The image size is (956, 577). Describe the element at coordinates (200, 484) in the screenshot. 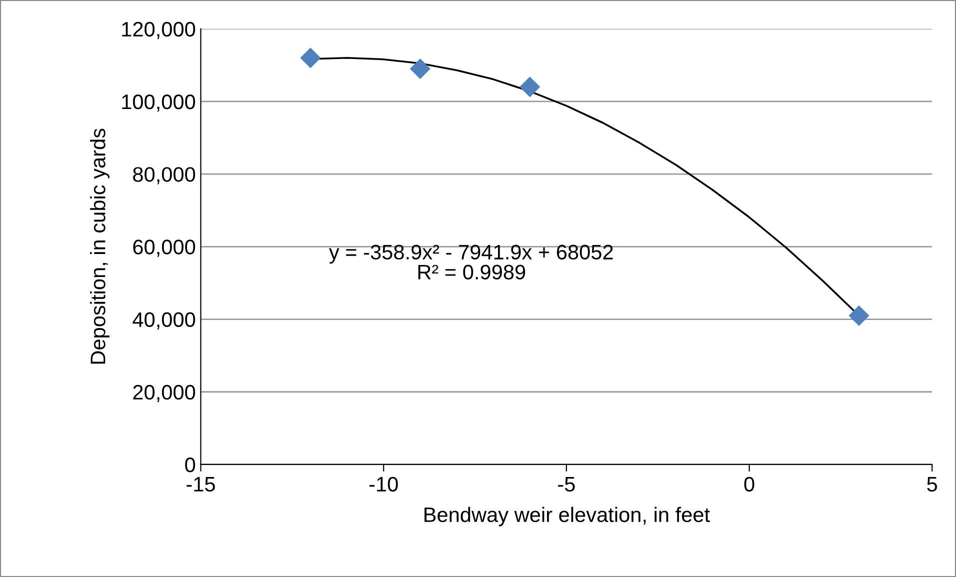

I see `x-tick-label: -15` at that location.